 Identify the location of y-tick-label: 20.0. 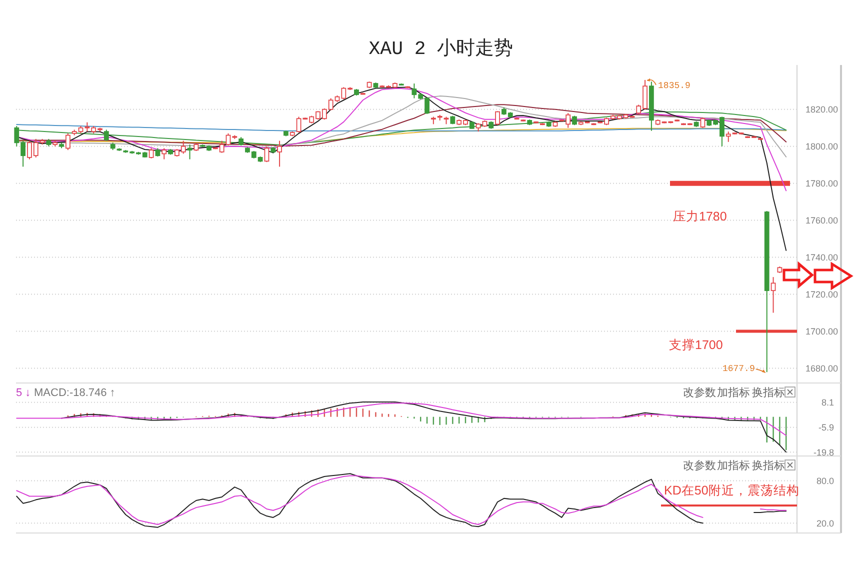
(825, 523).